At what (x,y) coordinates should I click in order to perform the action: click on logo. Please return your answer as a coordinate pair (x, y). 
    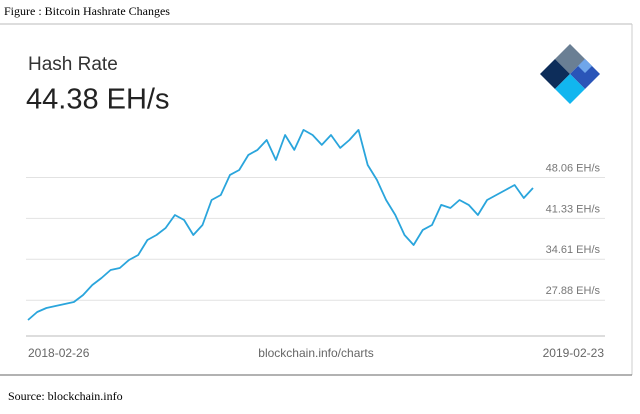
    Looking at the image, I should click on (570, 74).